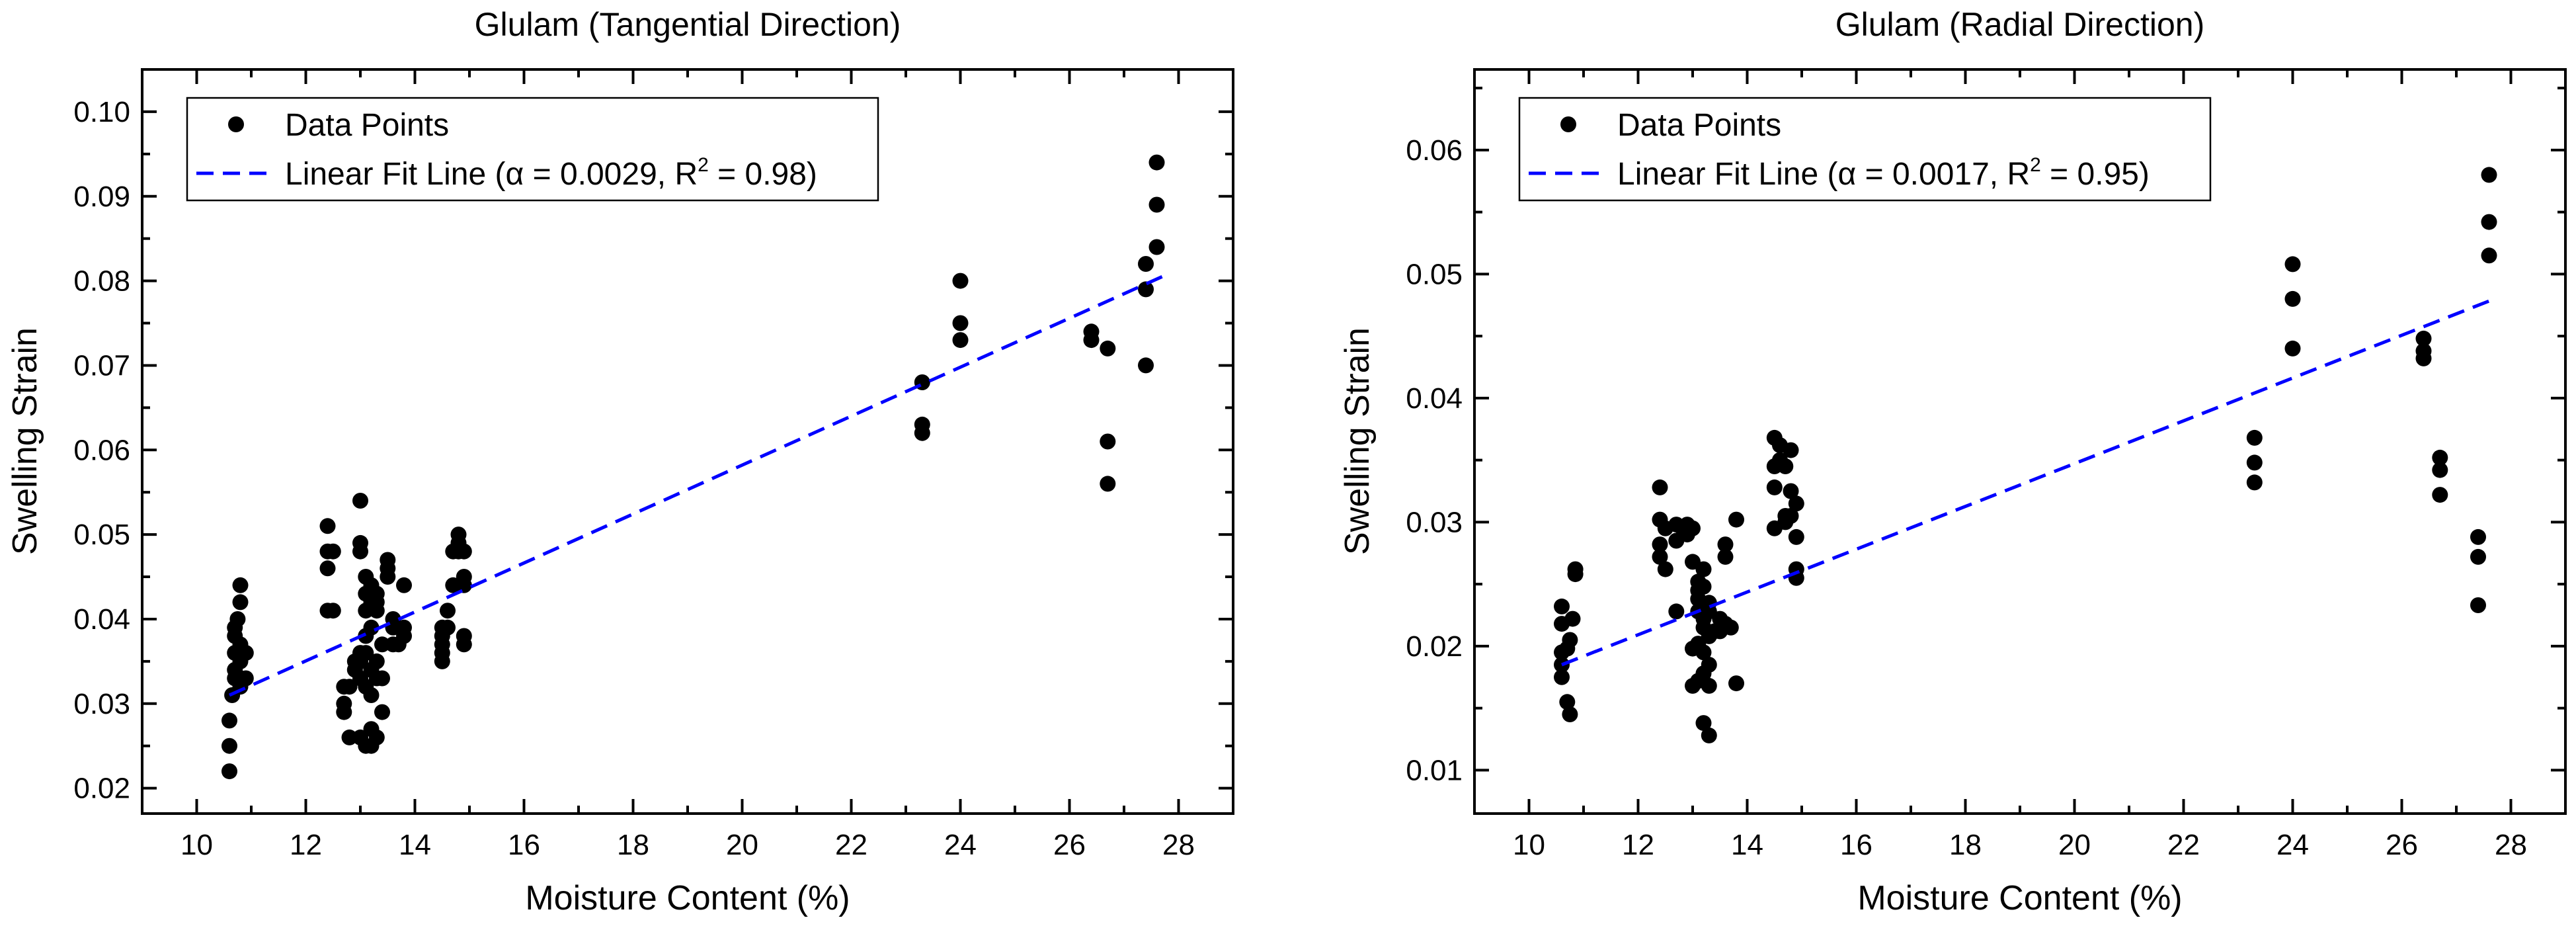 The height and width of the screenshot is (926, 2576). I want to click on x-tick-label: 28, so click(1179, 845).